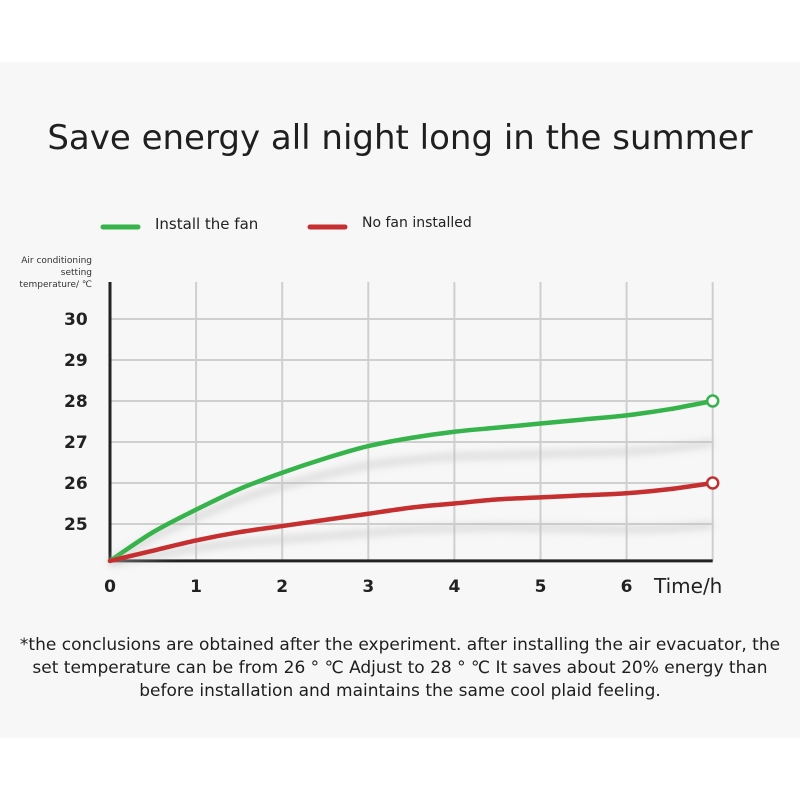  Describe the element at coordinates (76, 484) in the screenshot. I see `y-tick-label: 26` at that location.